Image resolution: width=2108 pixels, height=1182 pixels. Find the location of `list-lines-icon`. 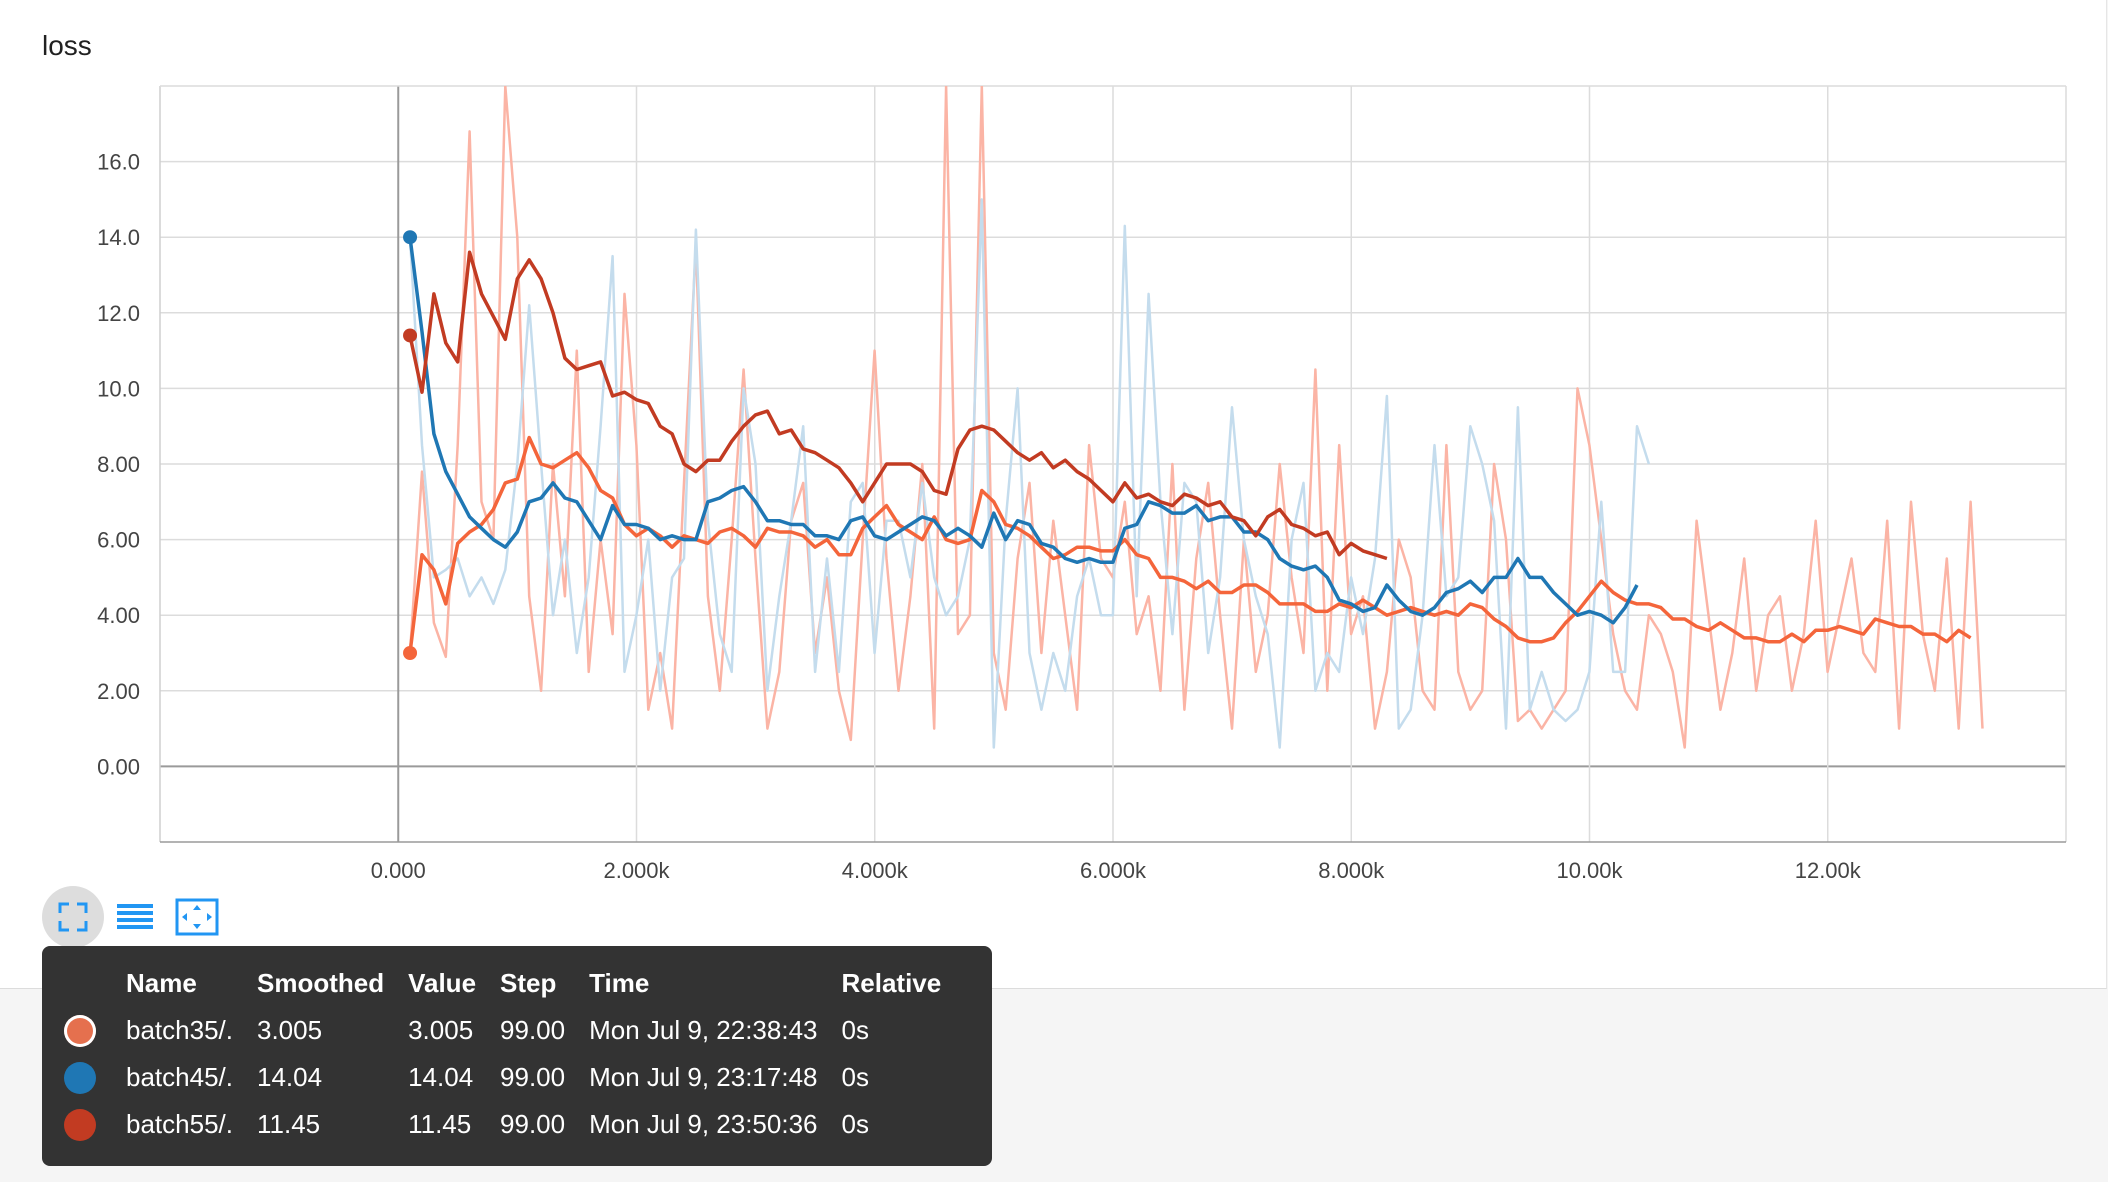

list-lines-icon is located at coordinates (135, 917).